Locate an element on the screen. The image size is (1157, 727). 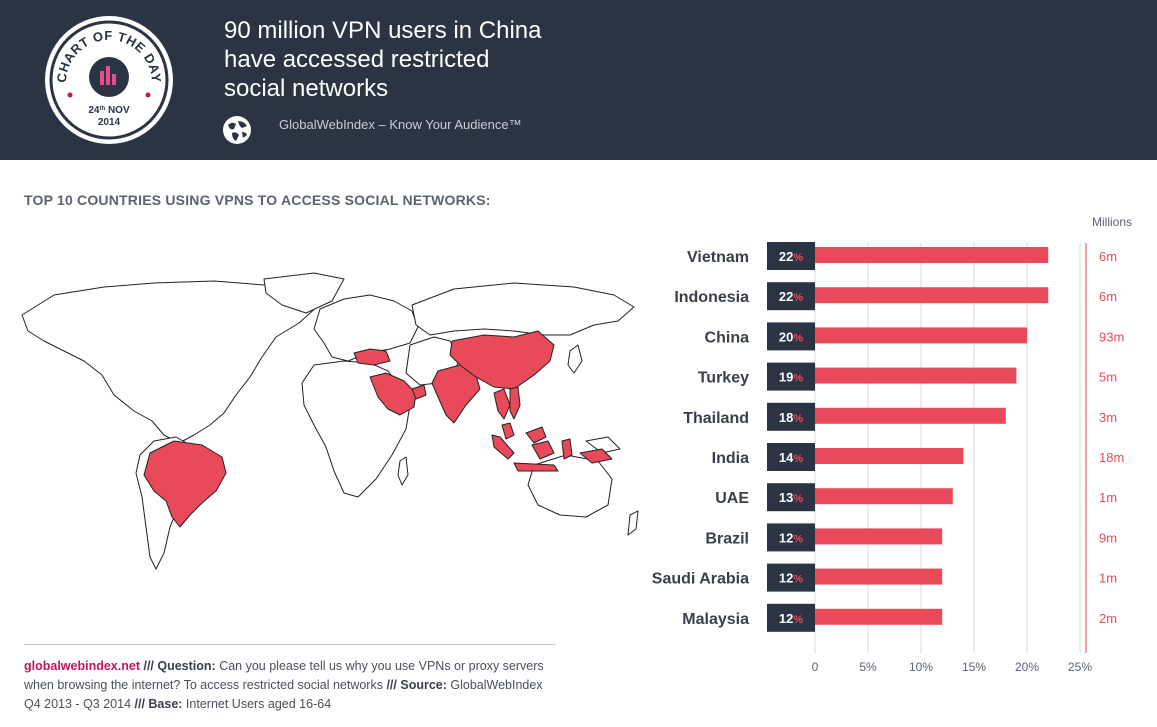
category-label: Vietnam is located at coordinates (718, 257).